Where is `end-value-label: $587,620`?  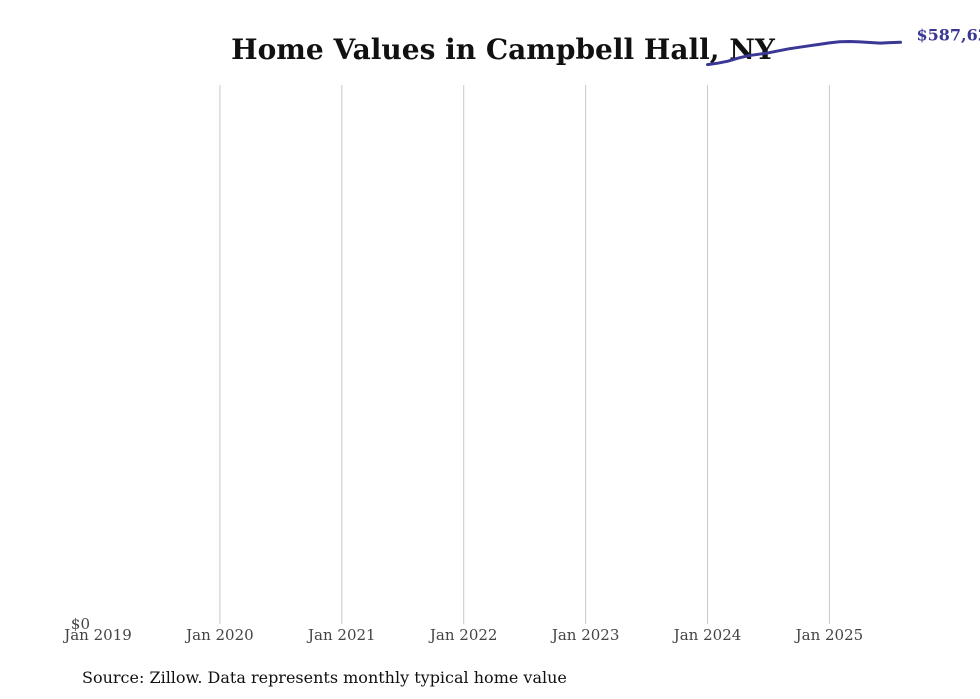
end-value-label: $587,620 is located at coordinates (948, 34).